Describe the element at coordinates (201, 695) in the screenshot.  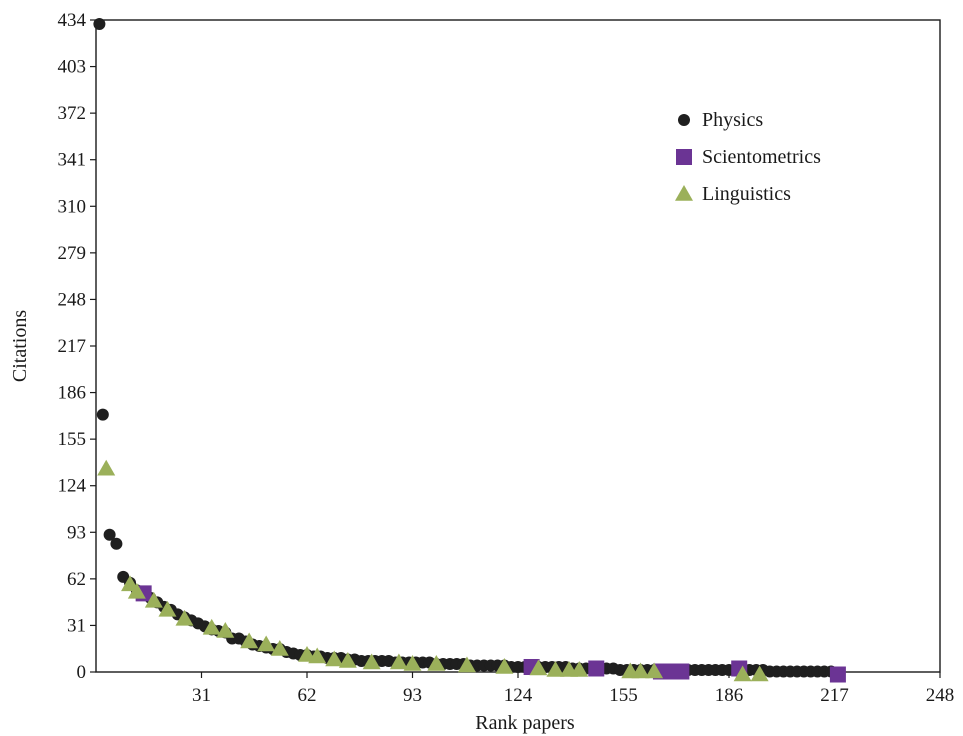
I see `x-tick-label: 31` at that location.